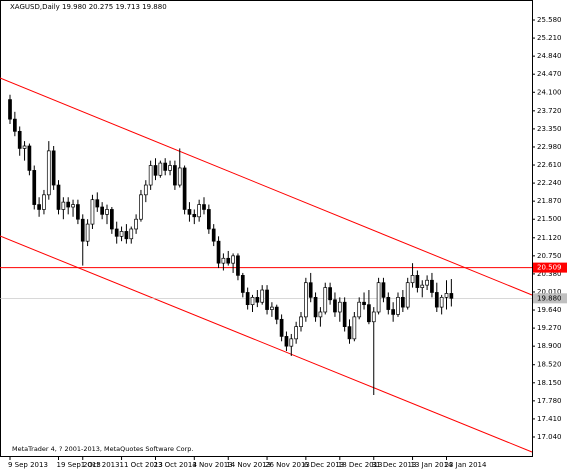  I want to click on y-tick-label: 18.150, so click(549, 383).